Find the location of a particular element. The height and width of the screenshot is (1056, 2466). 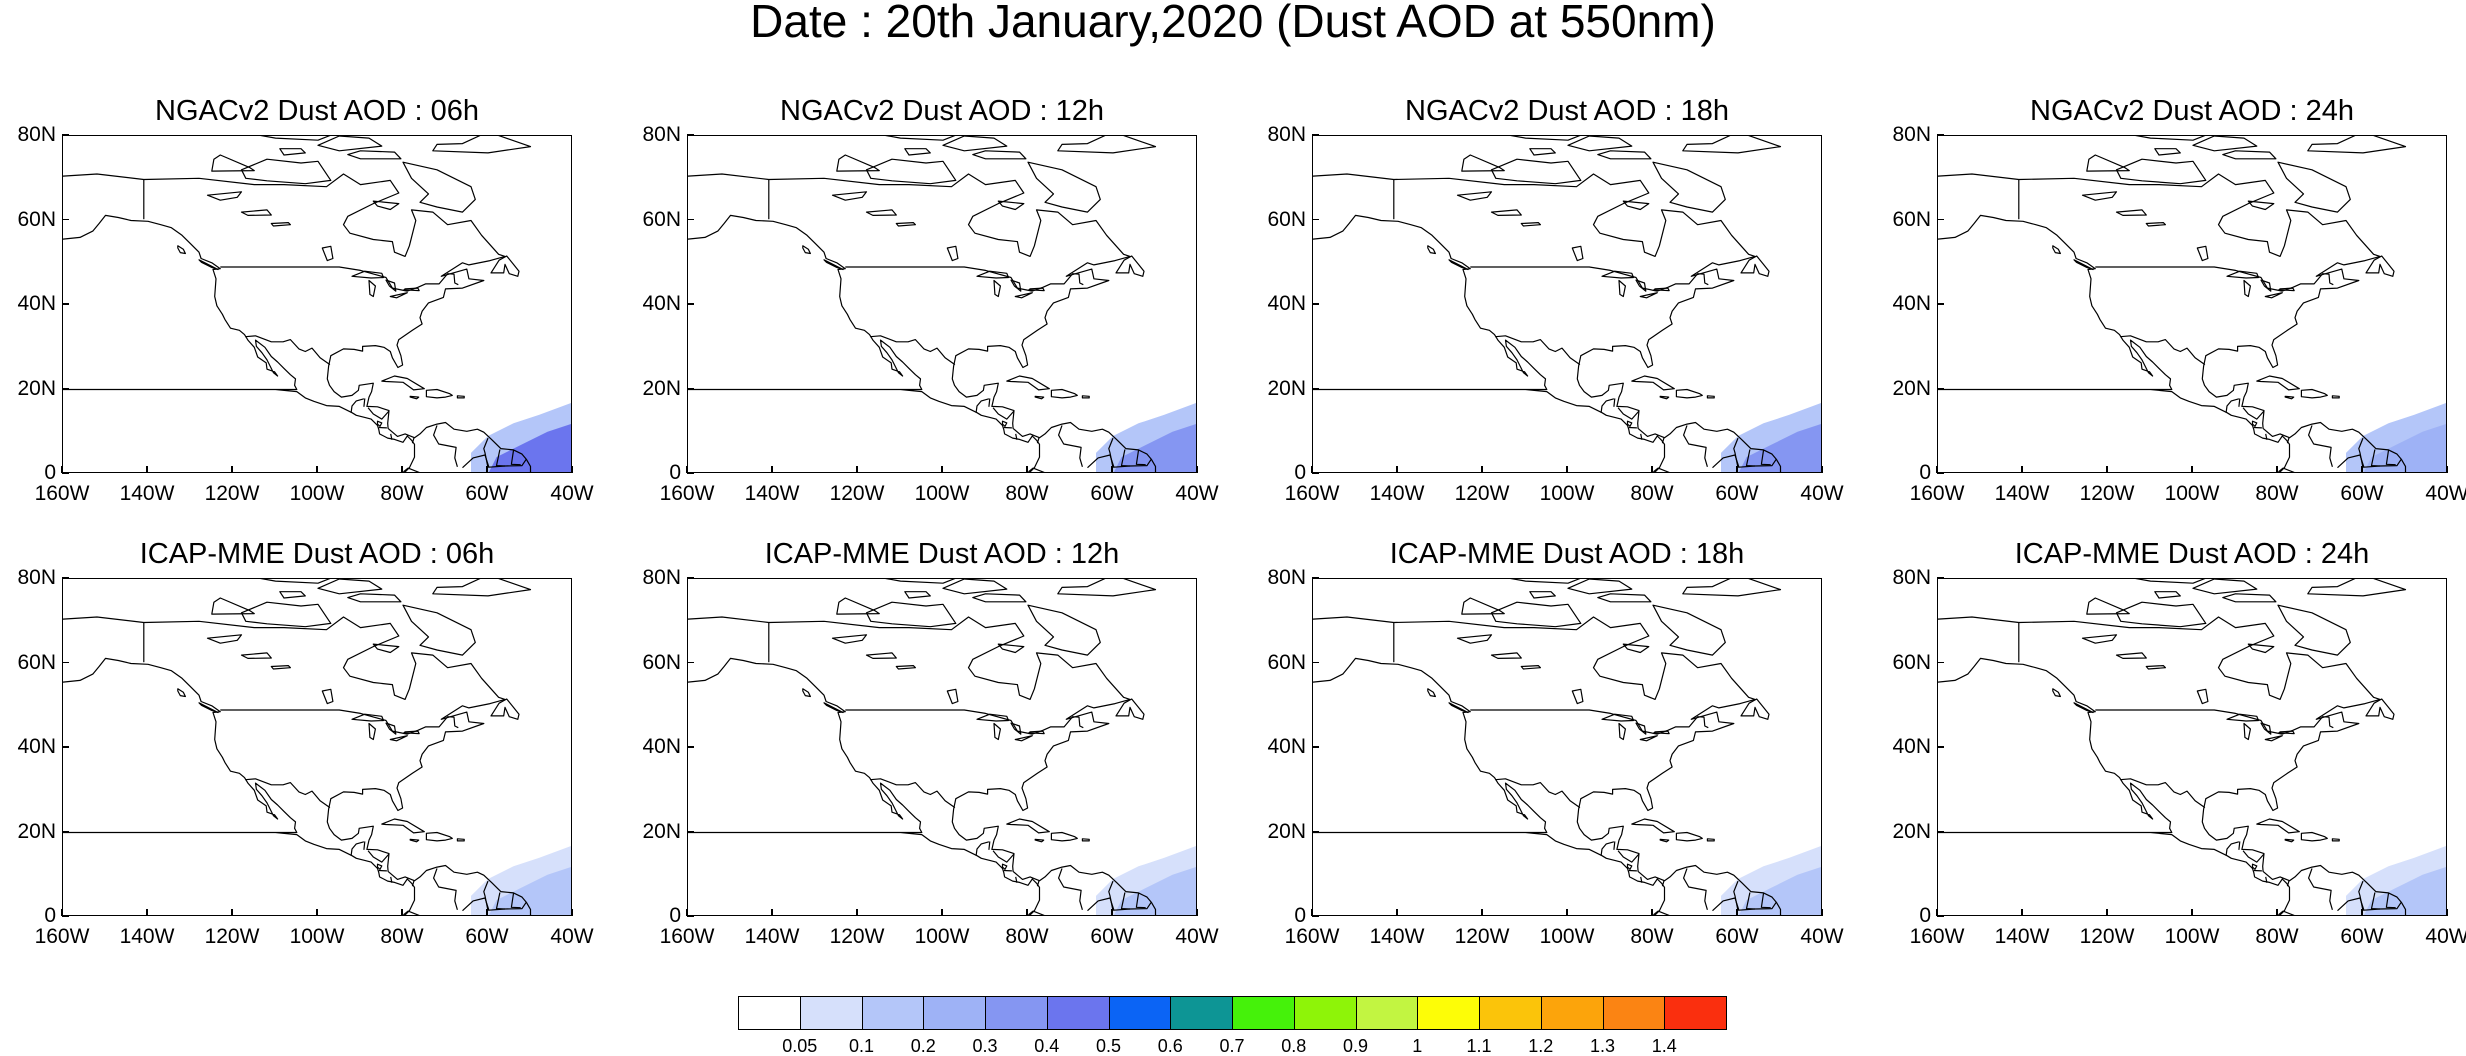

dust-plume-core is located at coordinates (1780, 890).